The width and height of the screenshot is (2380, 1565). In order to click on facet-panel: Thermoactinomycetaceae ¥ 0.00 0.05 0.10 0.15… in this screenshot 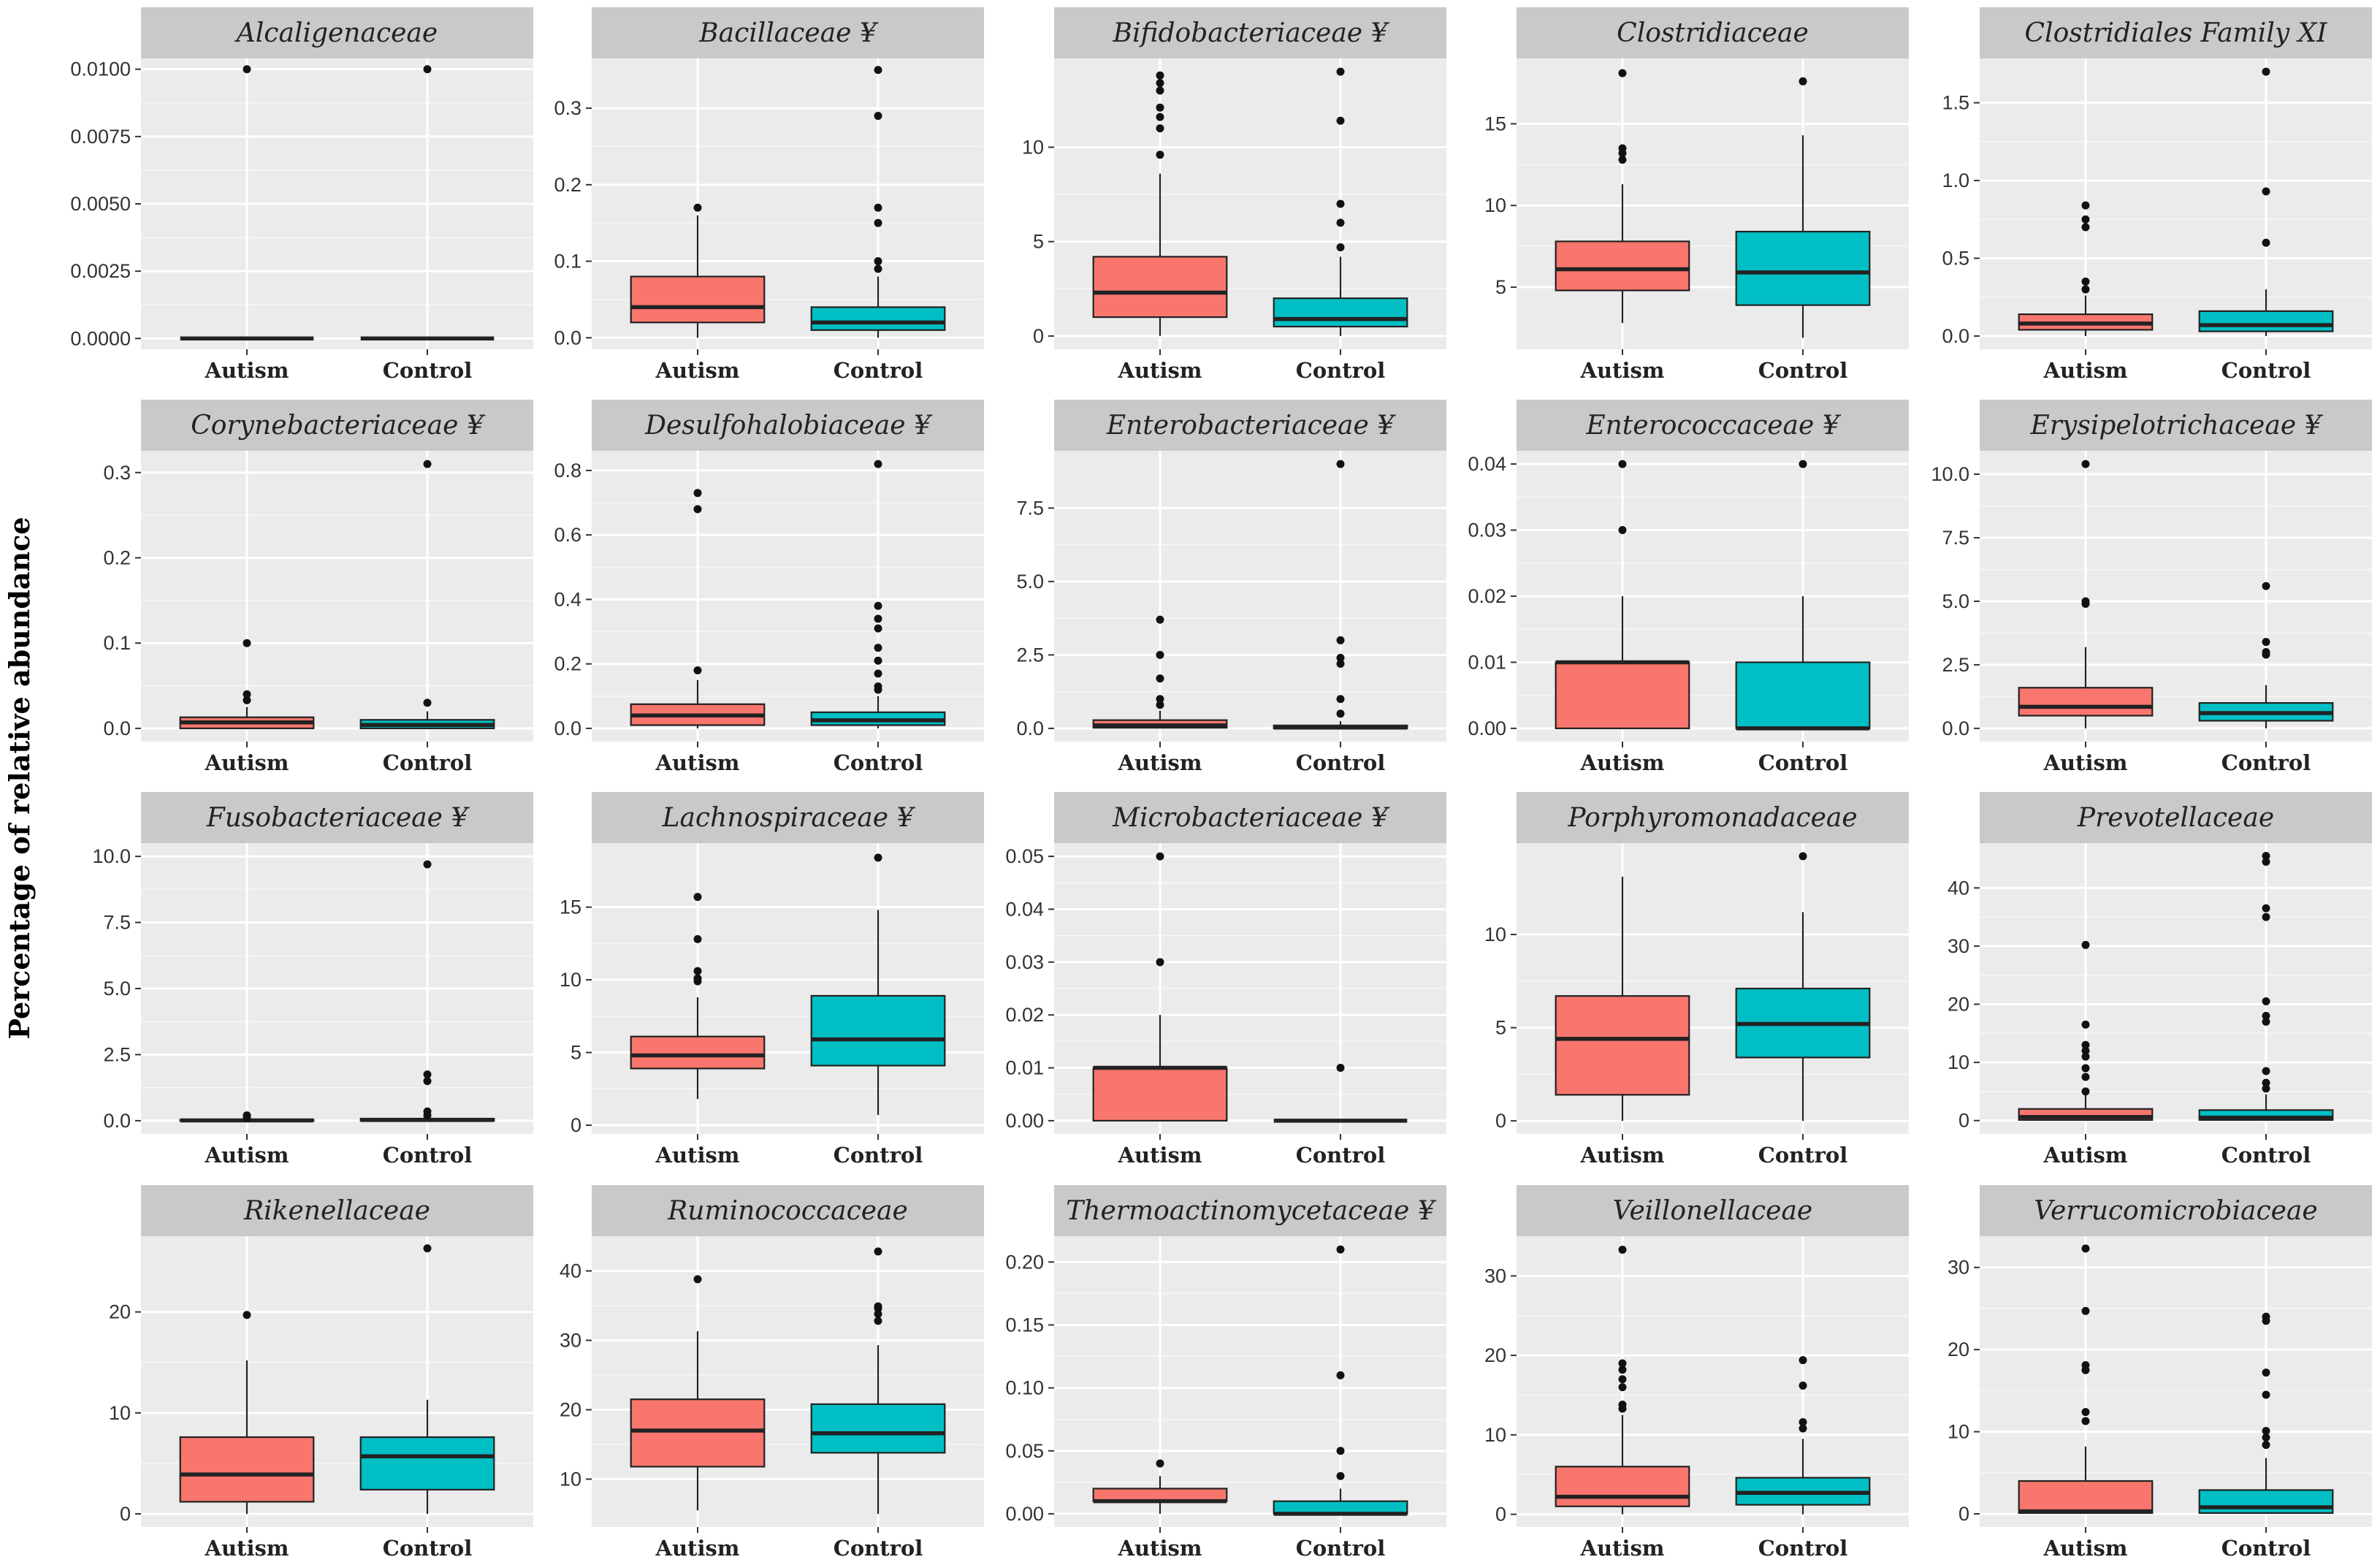, I will do `click(1225, 1373)`.